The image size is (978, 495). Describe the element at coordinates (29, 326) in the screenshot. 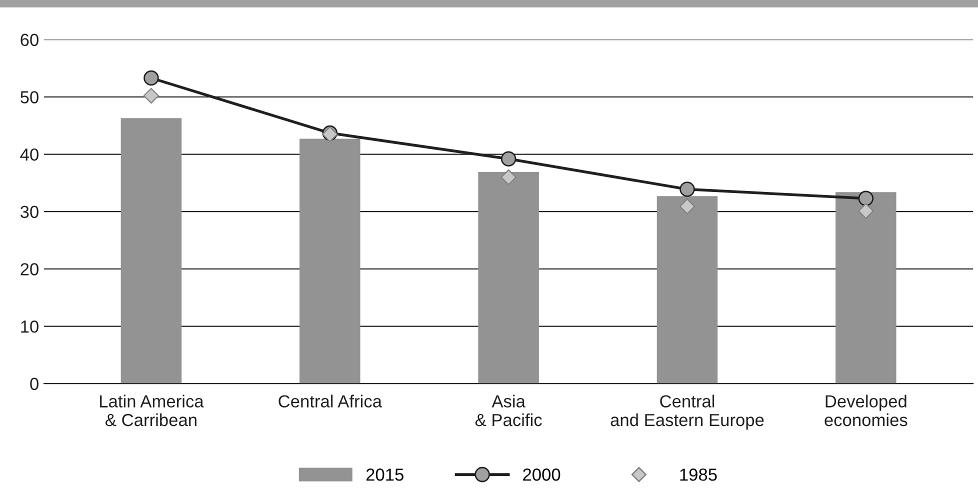

I see `y-tick-label: 10` at that location.